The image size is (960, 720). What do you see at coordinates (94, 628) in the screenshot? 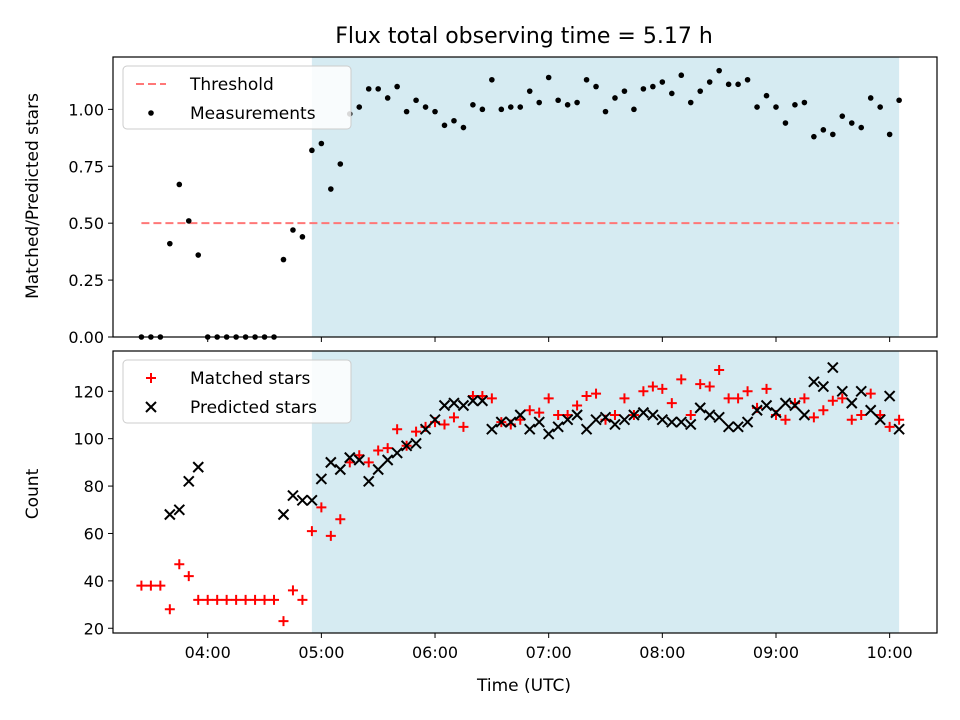
I see `bottom-y-tick-label: 20` at bounding box center [94, 628].